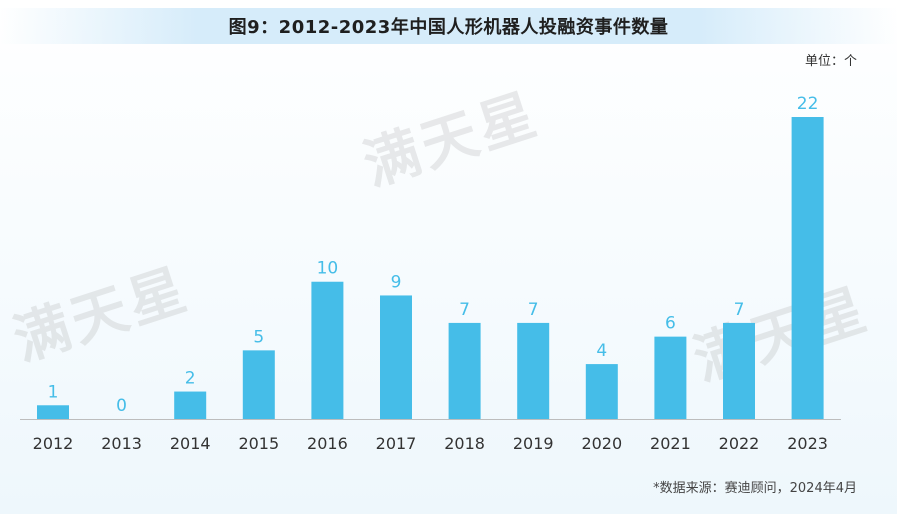 This screenshot has height=514, width=897. I want to click on data-label-2018: 7, so click(464, 310).